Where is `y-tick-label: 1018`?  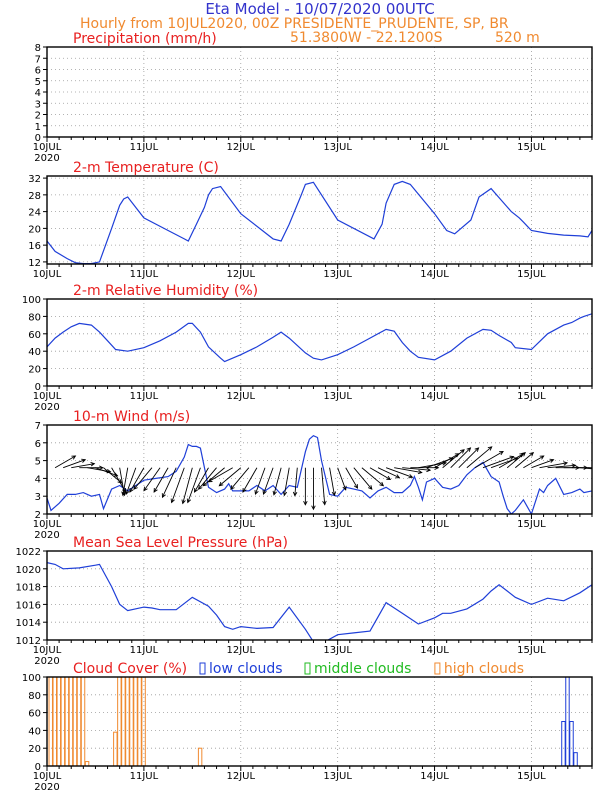
y-tick-label: 1018 is located at coordinates (28, 588).